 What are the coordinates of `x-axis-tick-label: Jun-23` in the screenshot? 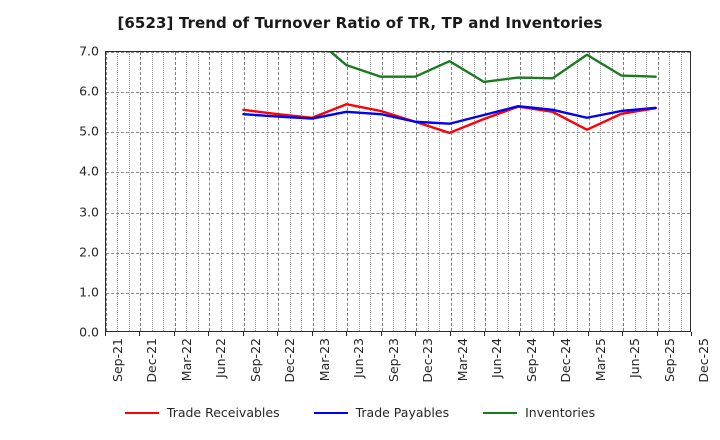 It's located at (359, 358).